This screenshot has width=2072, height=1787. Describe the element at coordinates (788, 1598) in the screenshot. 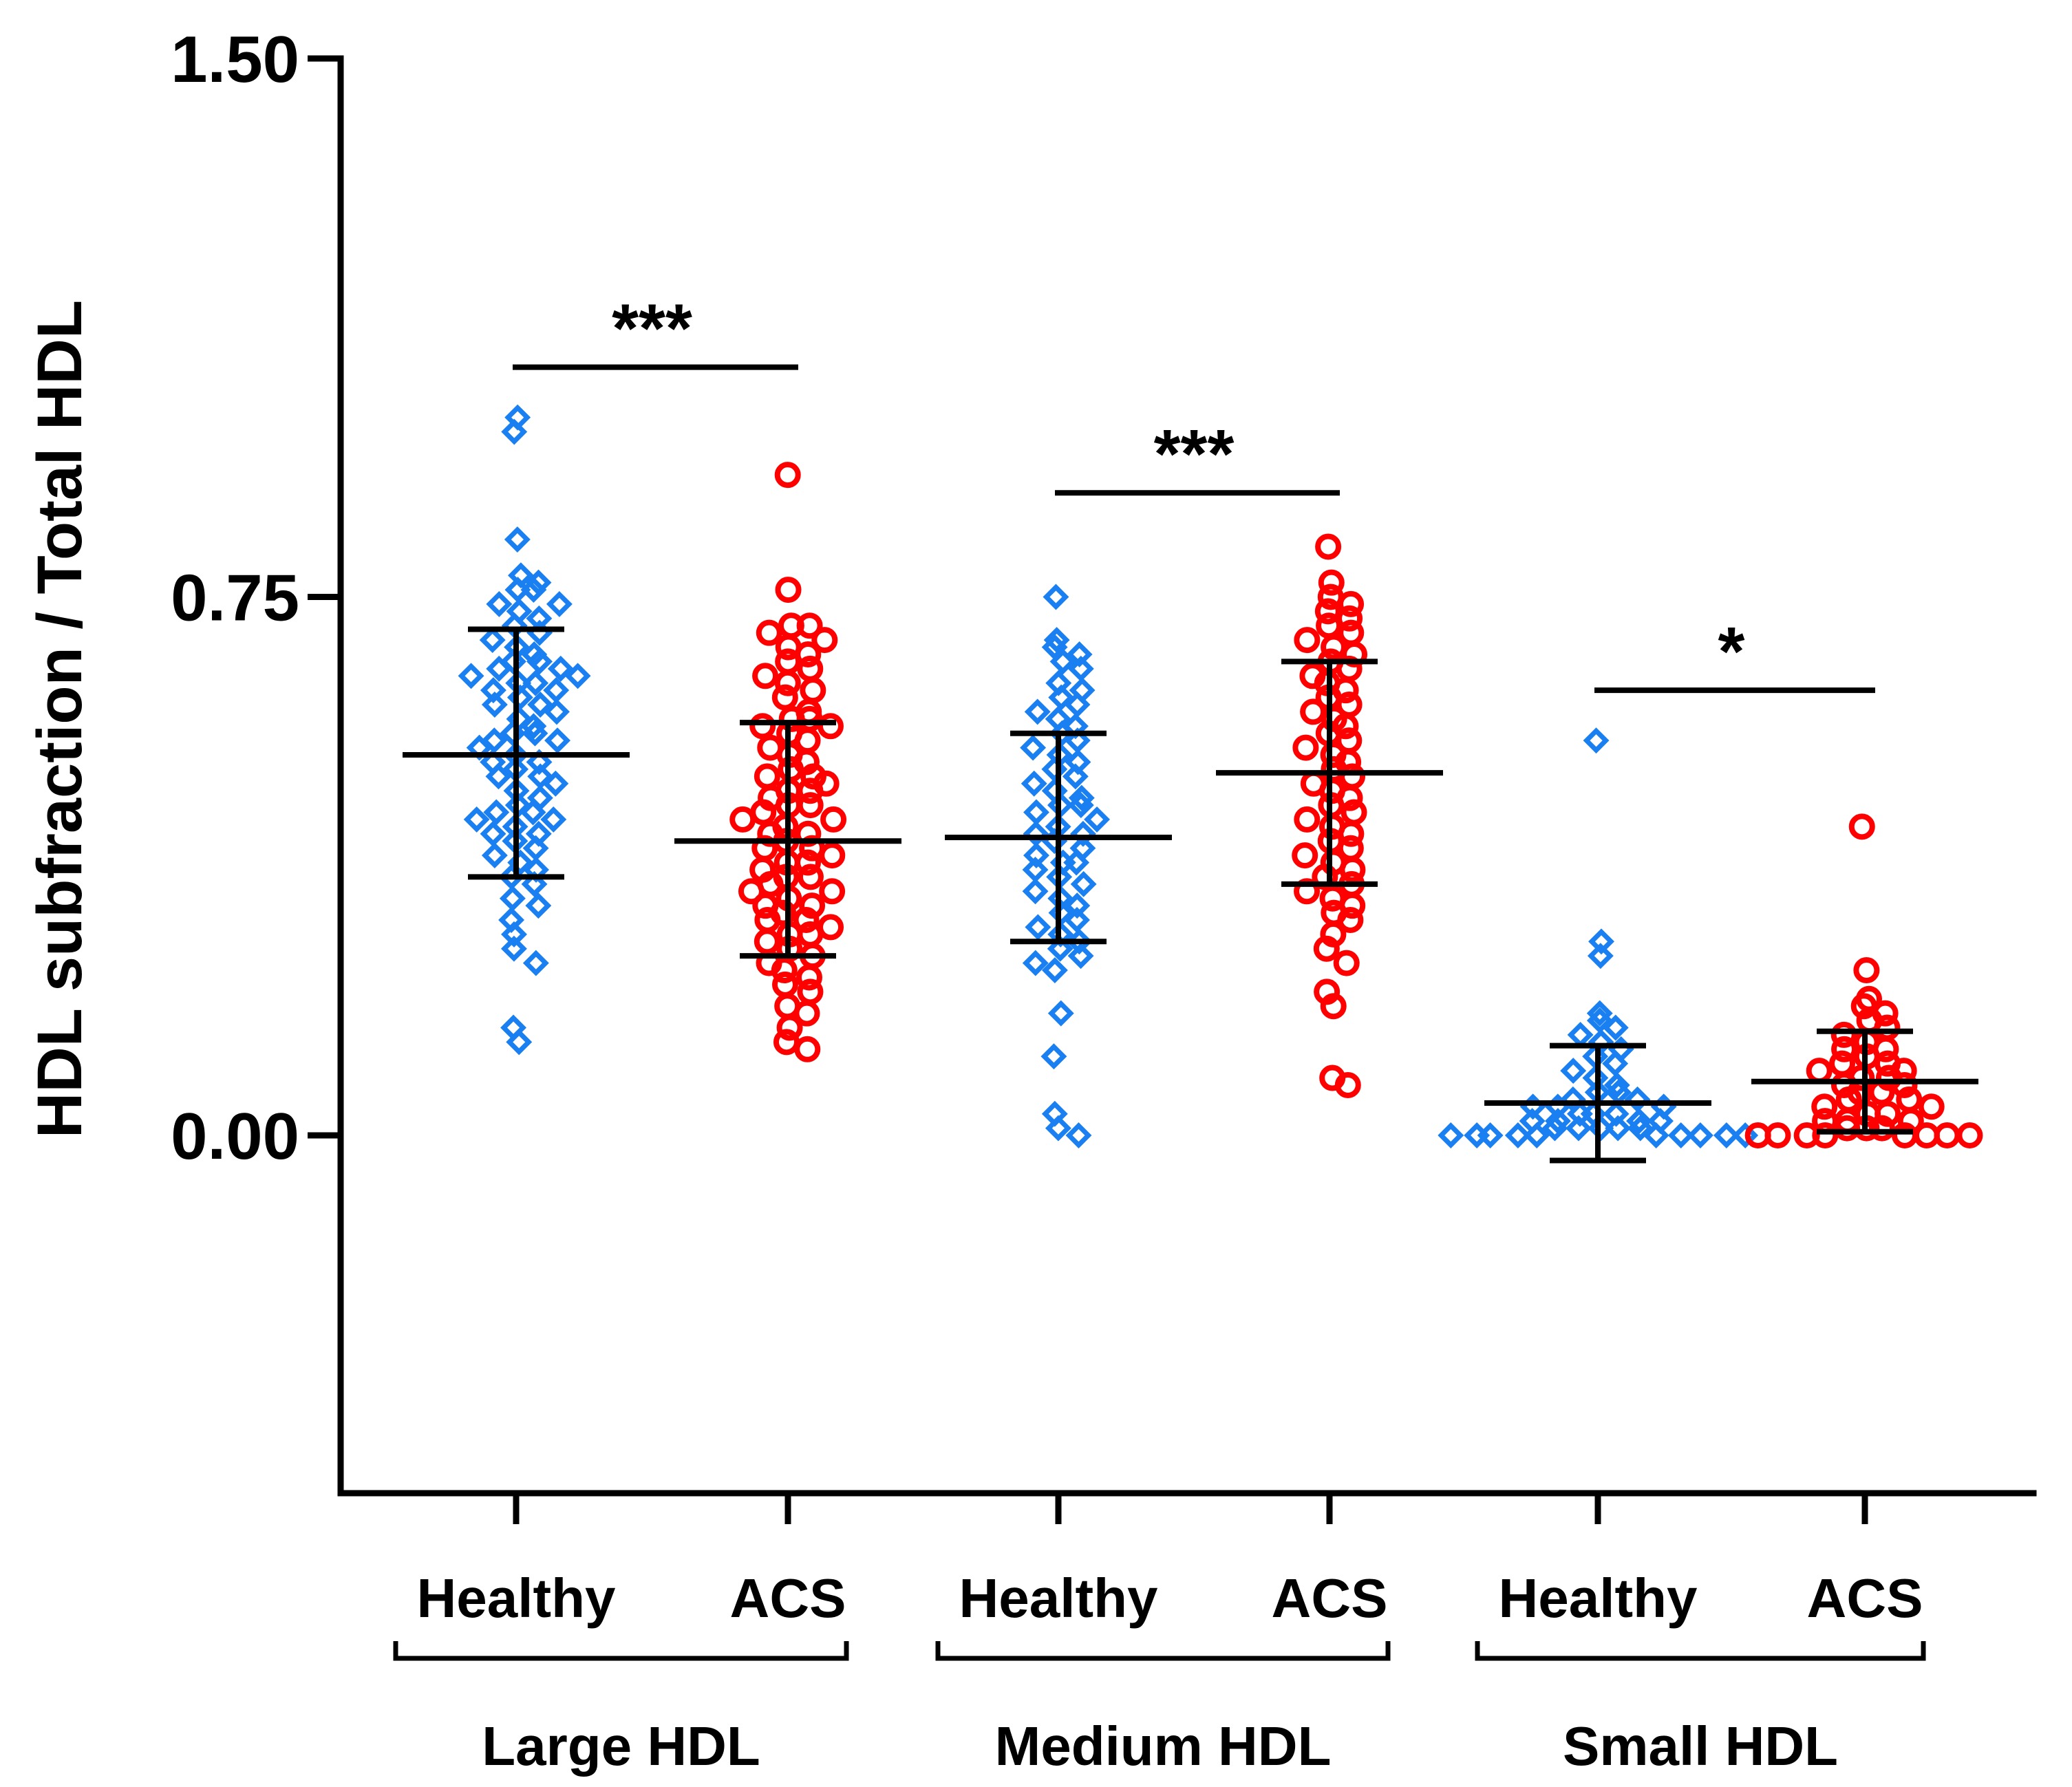

I see `x-category-label: ACS` at that location.